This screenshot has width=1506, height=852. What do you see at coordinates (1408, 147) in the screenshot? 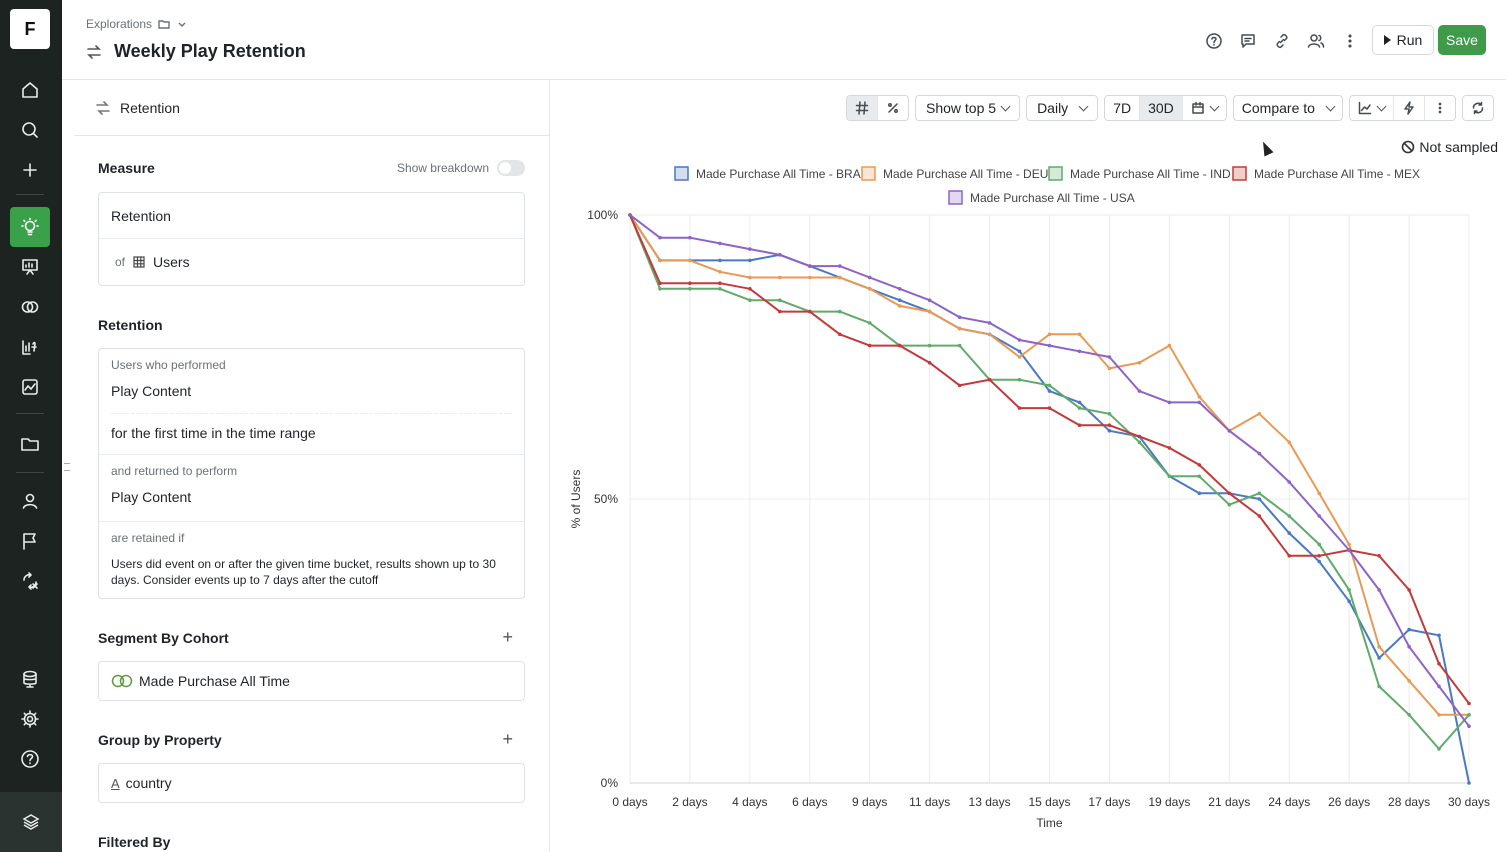
I see `blocked-icon` at bounding box center [1408, 147].